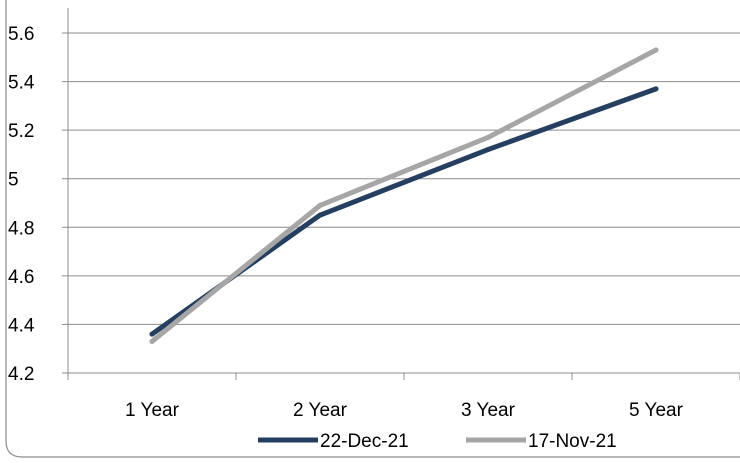 Image resolution: width=740 pixels, height=463 pixels. Describe the element at coordinates (21, 325) in the screenshot. I see `y-tick-label: 4.4` at that location.